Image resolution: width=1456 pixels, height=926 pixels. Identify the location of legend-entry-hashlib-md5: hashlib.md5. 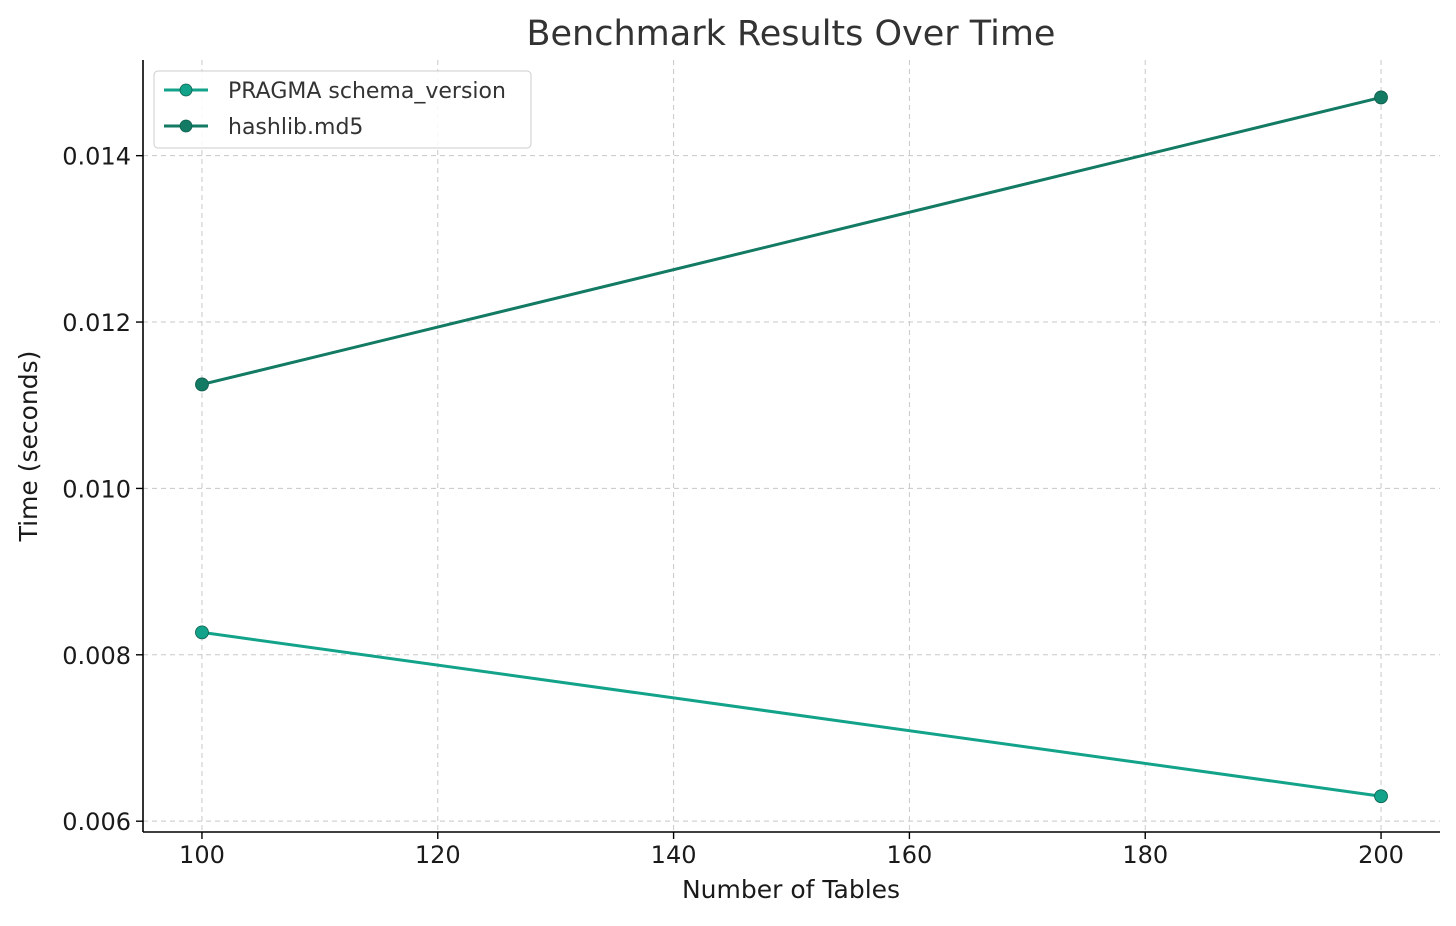
(263, 127).